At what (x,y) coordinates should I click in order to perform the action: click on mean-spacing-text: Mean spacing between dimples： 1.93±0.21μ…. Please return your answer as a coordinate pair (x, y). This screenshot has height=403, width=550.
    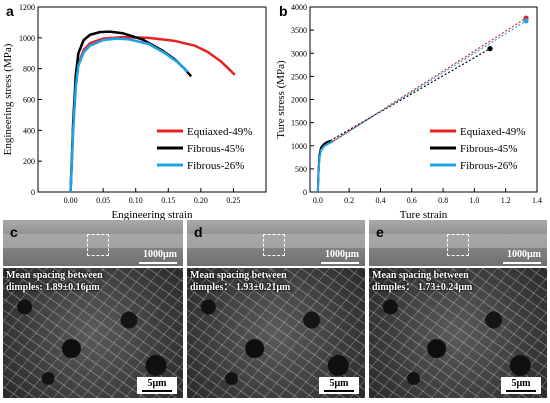
    Looking at the image, I should click on (240, 282).